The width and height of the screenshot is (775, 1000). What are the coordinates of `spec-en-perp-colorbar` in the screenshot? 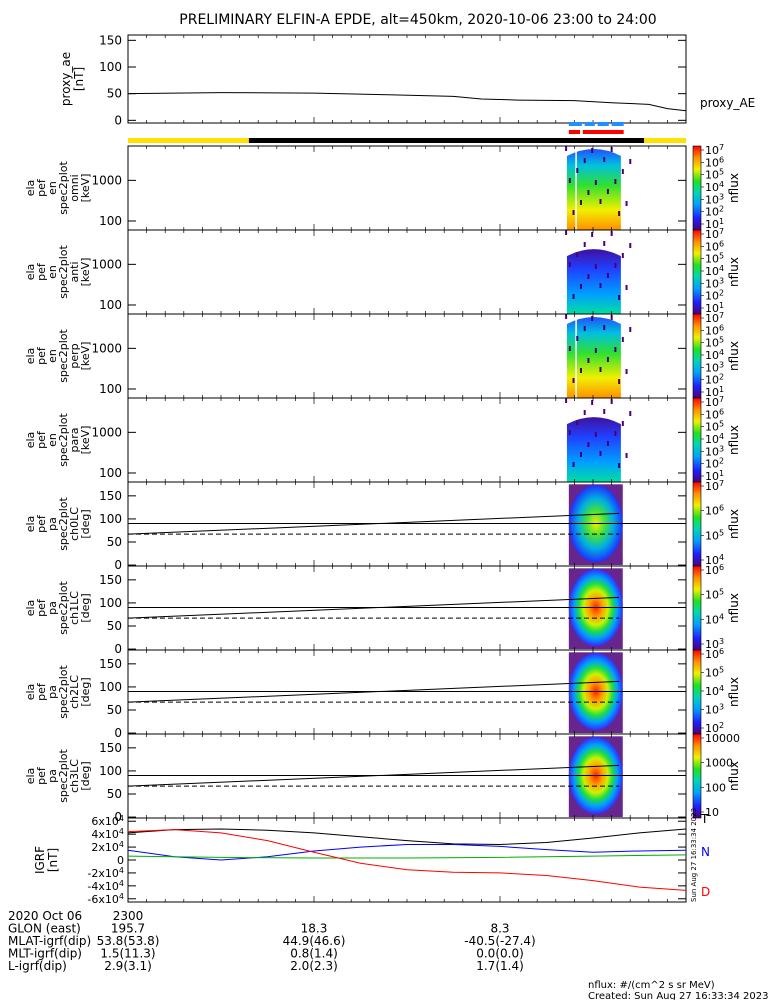 It's located at (697, 356).